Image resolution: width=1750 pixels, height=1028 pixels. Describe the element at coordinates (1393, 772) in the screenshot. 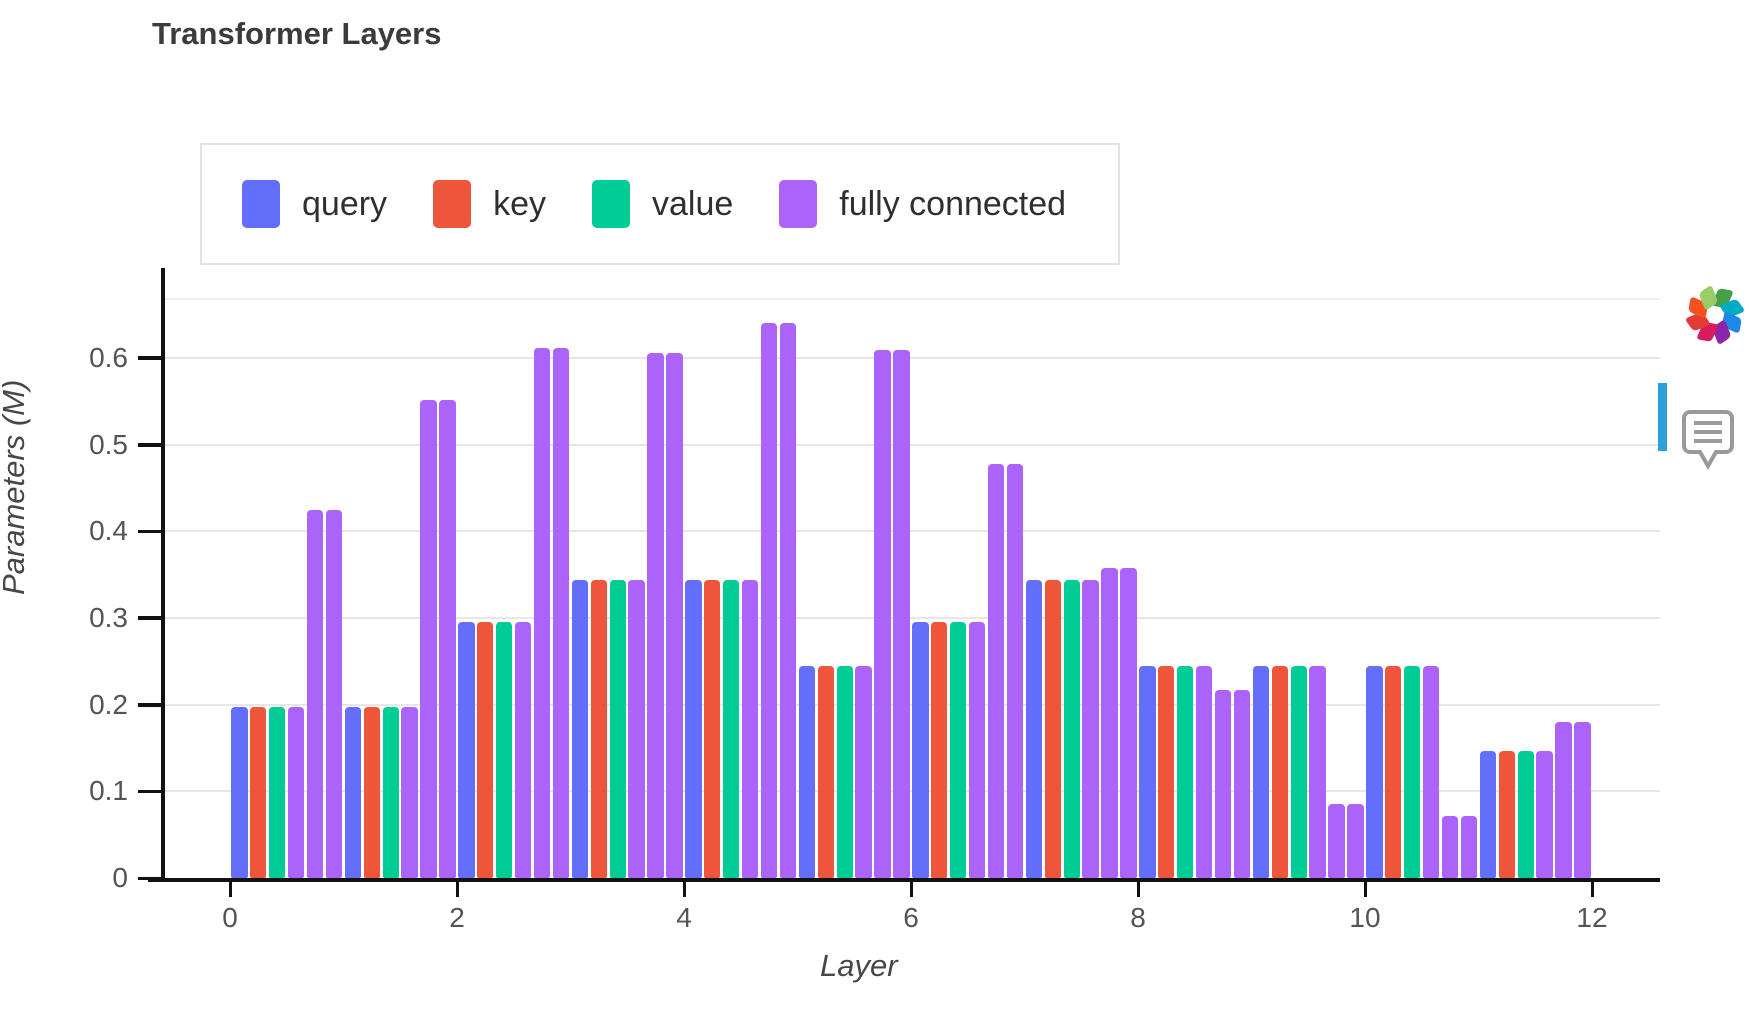

I see `bar-key-layer10` at that location.